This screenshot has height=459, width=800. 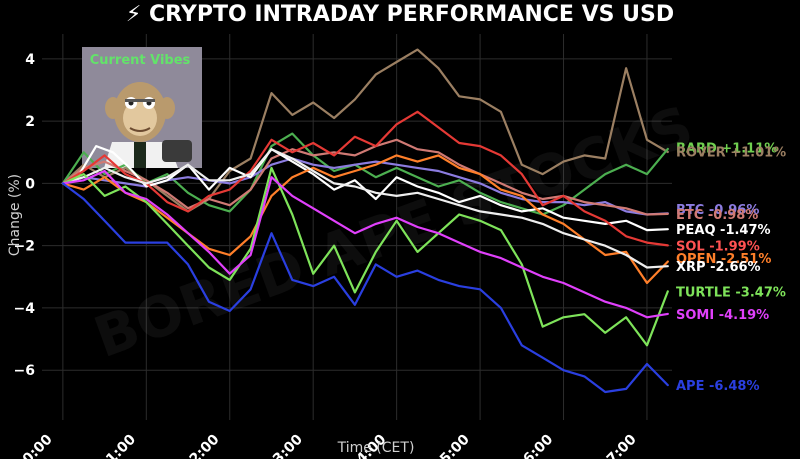 What do you see at coordinates (717, 215) in the screenshot?
I see `series-label-etc: ETC -0.98%` at bounding box center [717, 215].